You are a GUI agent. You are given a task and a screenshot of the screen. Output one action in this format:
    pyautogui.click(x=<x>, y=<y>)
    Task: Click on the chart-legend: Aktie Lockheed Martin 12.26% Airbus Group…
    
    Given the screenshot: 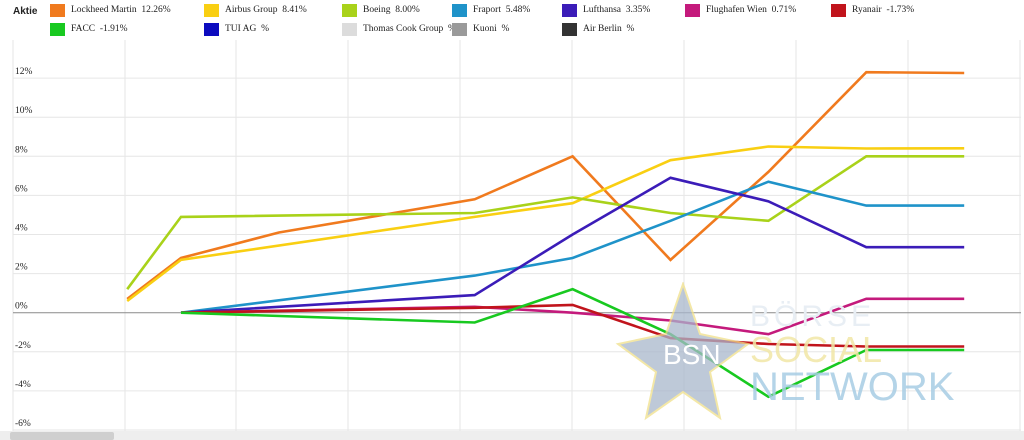 What is the action you would take?
    pyautogui.click(x=512, y=20)
    